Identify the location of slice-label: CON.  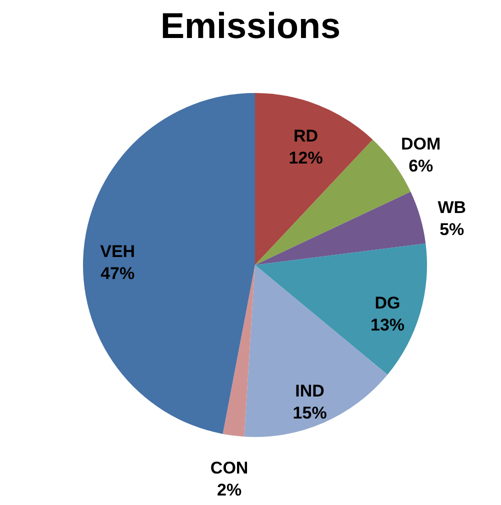
(229, 468).